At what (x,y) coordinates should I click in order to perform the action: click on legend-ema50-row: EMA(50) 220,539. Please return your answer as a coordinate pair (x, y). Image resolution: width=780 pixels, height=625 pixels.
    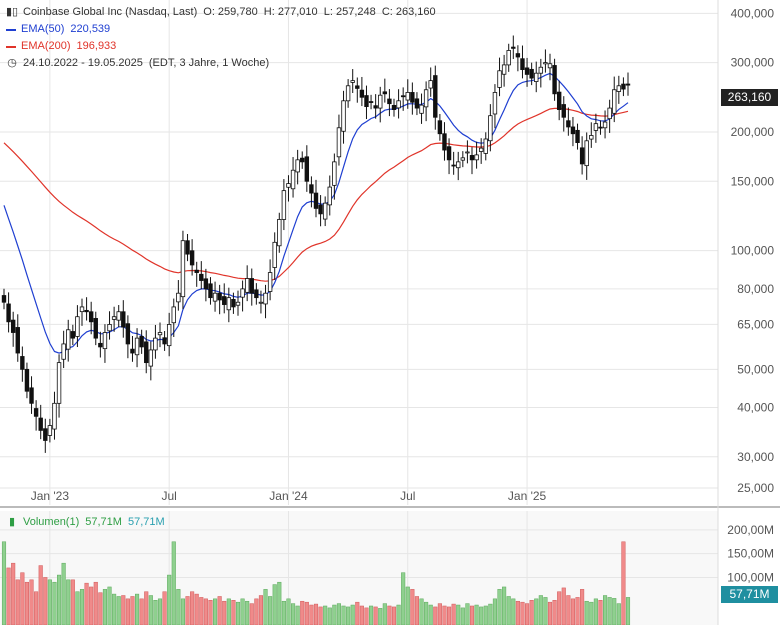
    Looking at the image, I should click on (221, 29).